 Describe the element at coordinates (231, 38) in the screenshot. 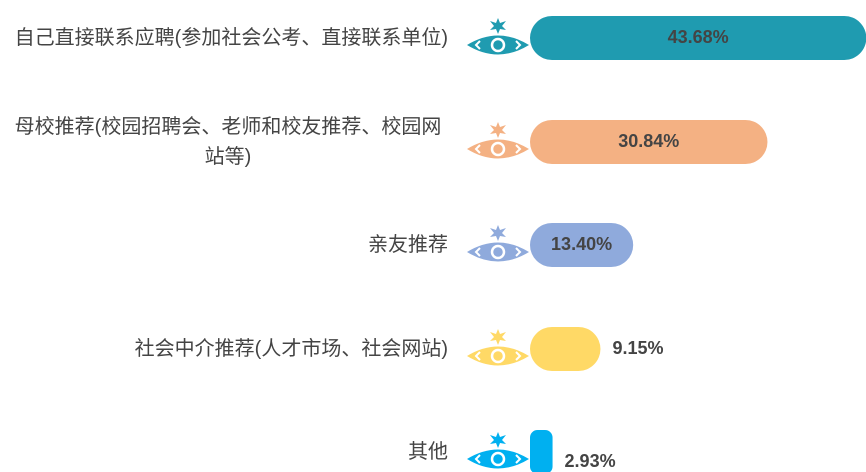

I see `category-label: 自己直接联系应聘(参加社会公考、直接联系单位)` at that location.